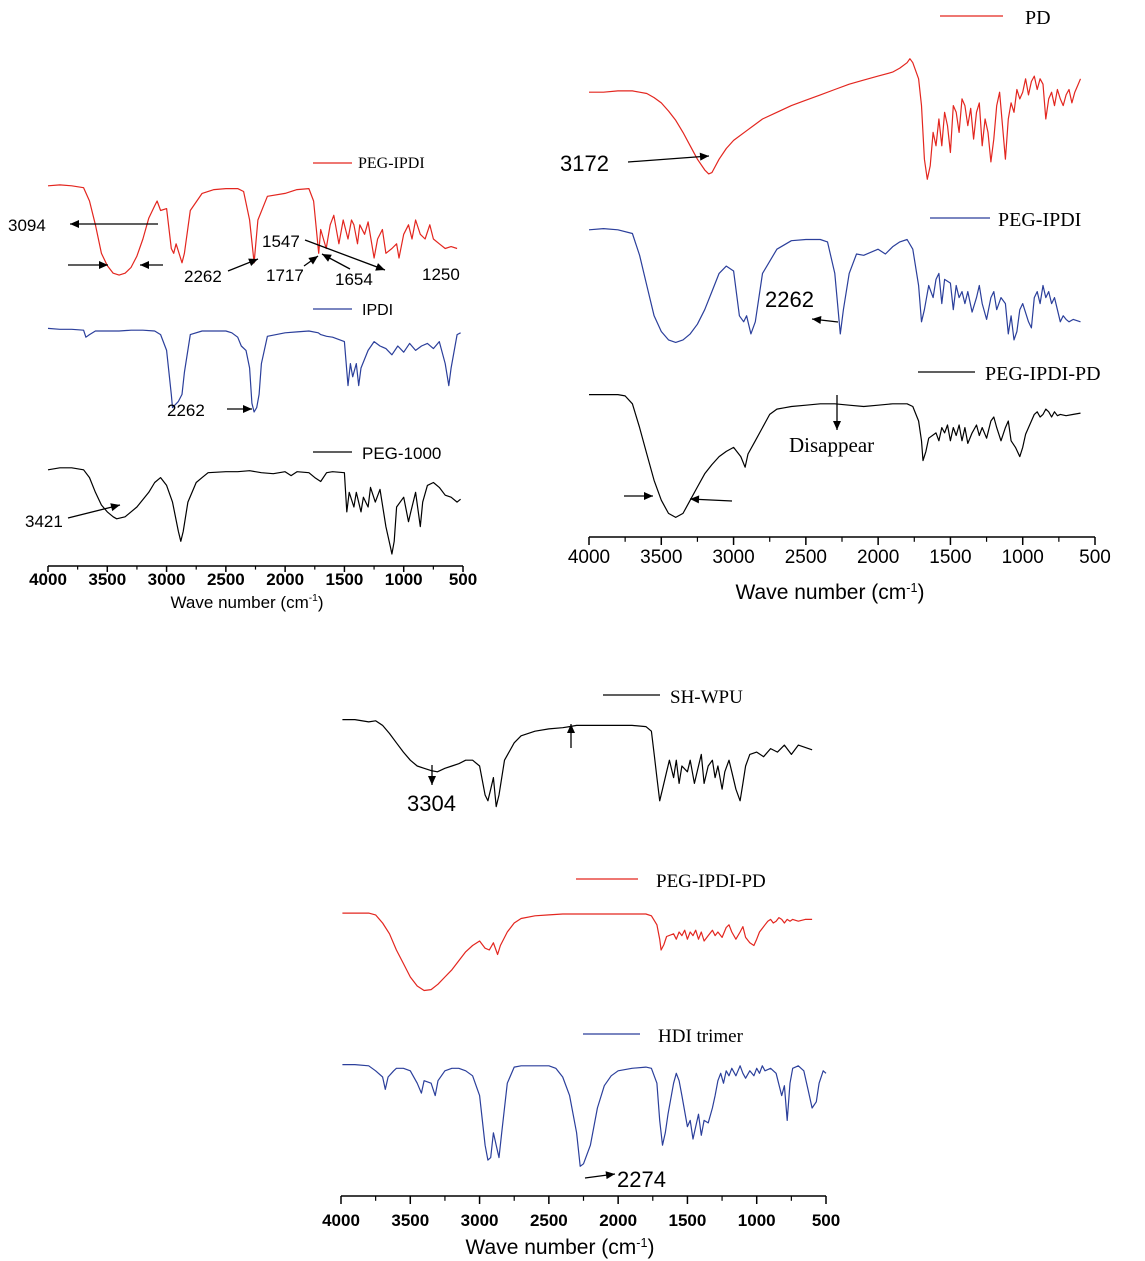 The width and height of the screenshot is (1145, 1261). Describe the element at coordinates (27, 225) in the screenshot. I see `peak-label: 3094` at that location.